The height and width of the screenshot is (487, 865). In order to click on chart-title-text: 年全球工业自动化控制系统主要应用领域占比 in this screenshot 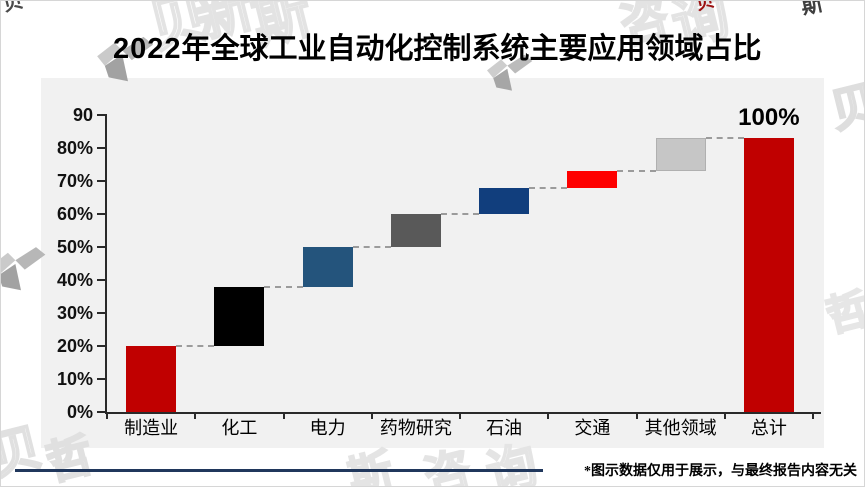, I will do `click(471, 49)`.